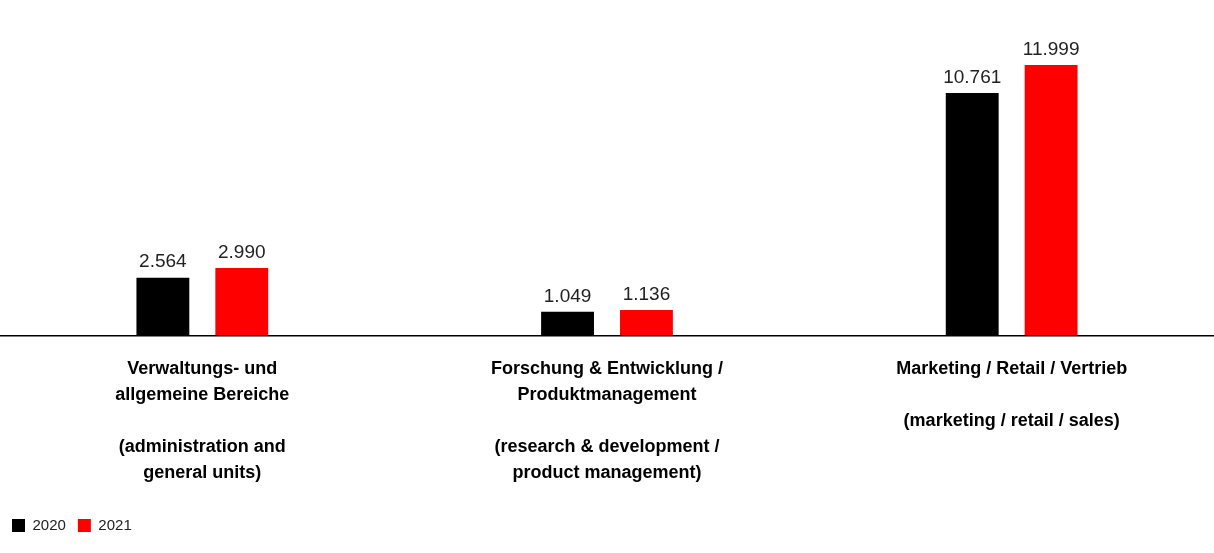 This screenshot has height=553, width=1214. I want to click on data-label: 10.761, so click(972, 76).